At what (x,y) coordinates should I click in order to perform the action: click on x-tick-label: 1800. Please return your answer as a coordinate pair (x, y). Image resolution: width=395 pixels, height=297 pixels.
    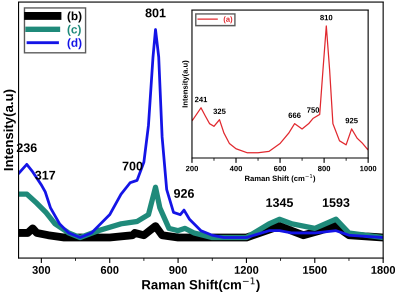
    Looking at the image, I should click on (383, 270).